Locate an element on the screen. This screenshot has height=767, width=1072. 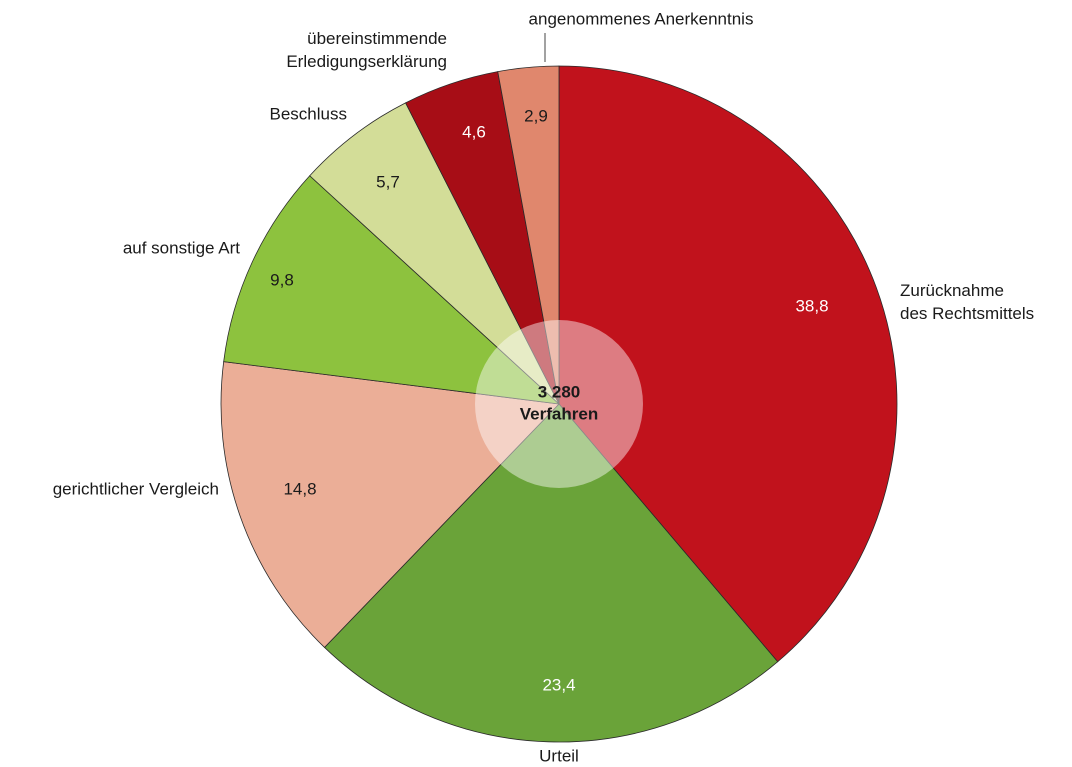
label-line: Erledigungserklärung is located at coordinates (366, 61).